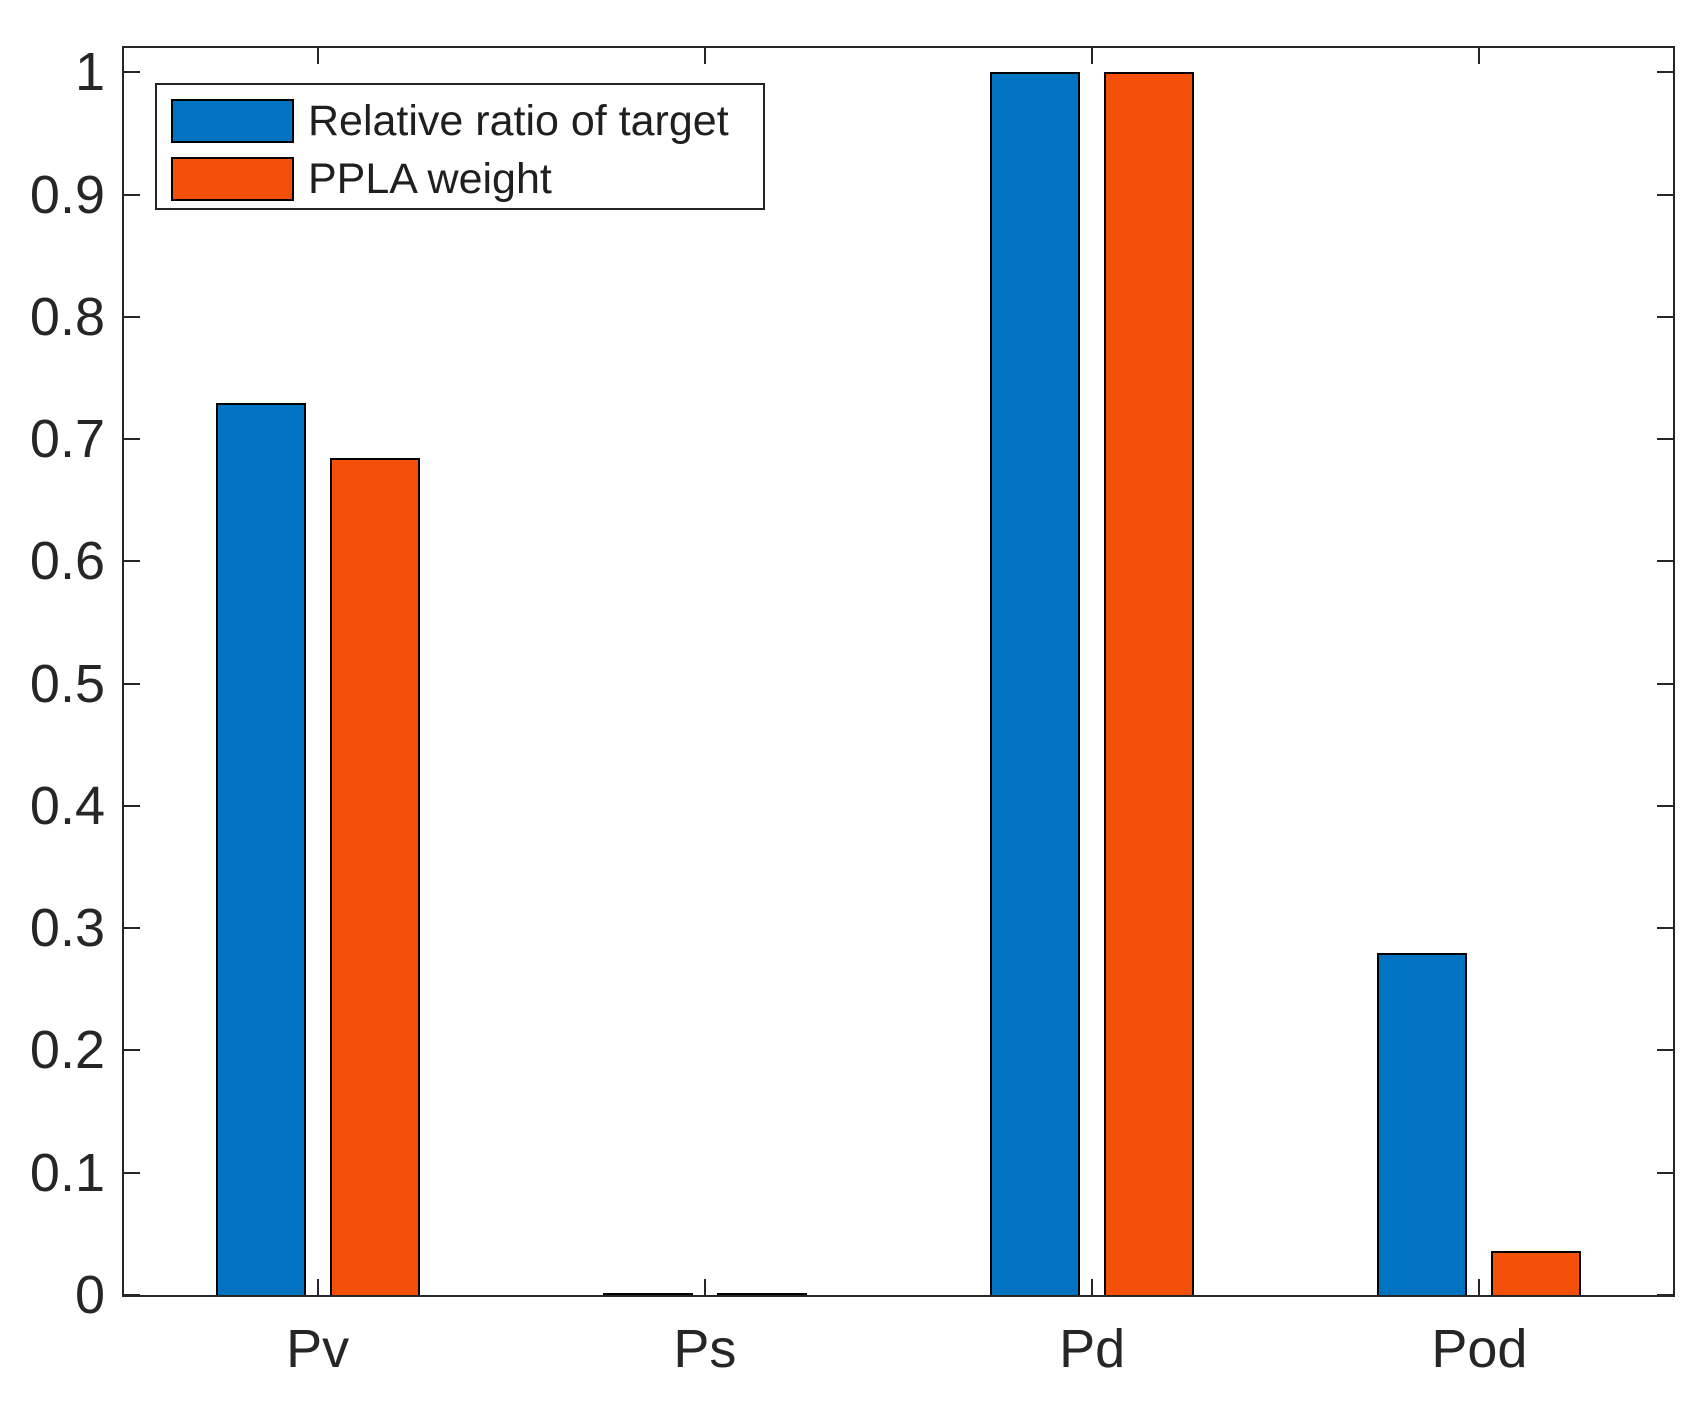 The width and height of the screenshot is (1707, 1406). Describe the element at coordinates (1149, 683) in the screenshot. I see `bar-pd-orange` at that location.